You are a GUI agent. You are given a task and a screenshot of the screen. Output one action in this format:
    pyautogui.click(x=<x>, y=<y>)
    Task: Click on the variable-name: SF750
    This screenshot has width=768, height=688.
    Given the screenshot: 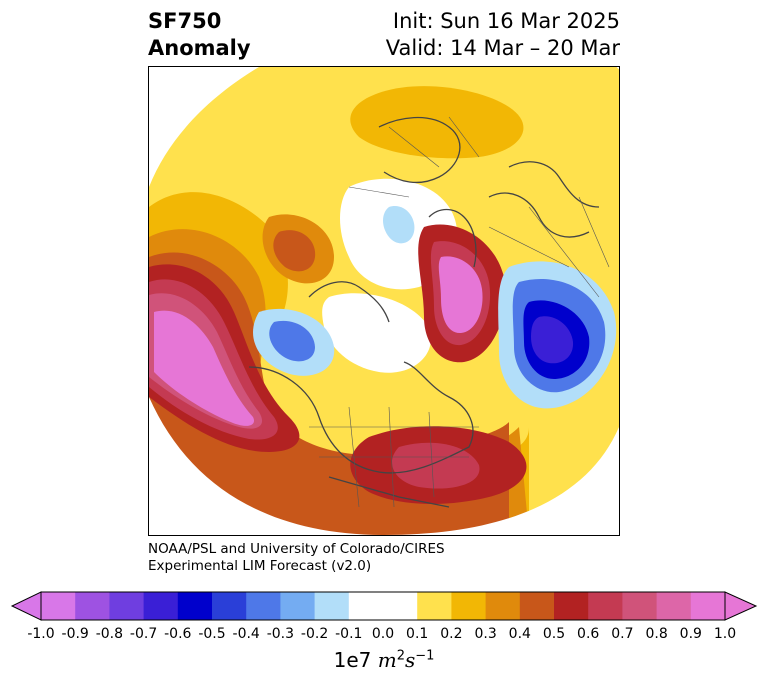 What is the action you would take?
    pyautogui.click(x=185, y=21)
    